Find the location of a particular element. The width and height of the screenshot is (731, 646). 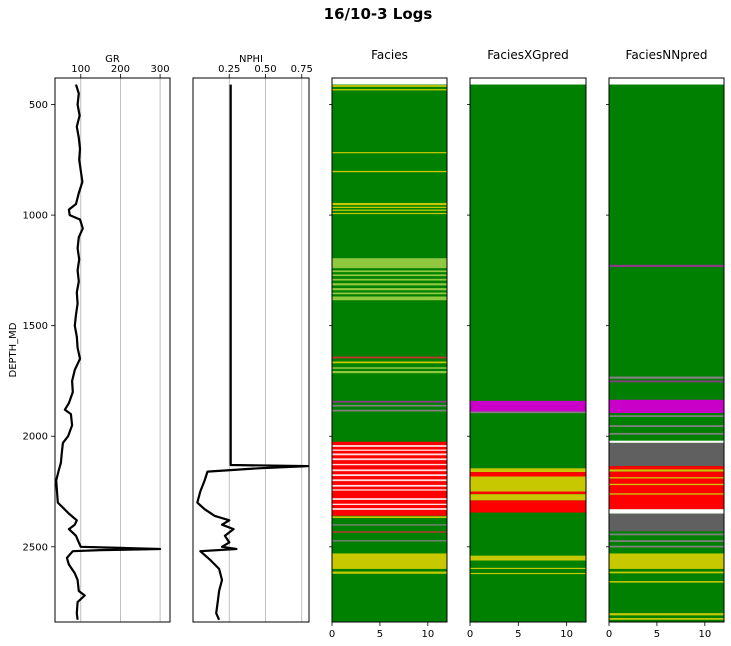

x-axis-label: NPHI is located at coordinates (251, 59).